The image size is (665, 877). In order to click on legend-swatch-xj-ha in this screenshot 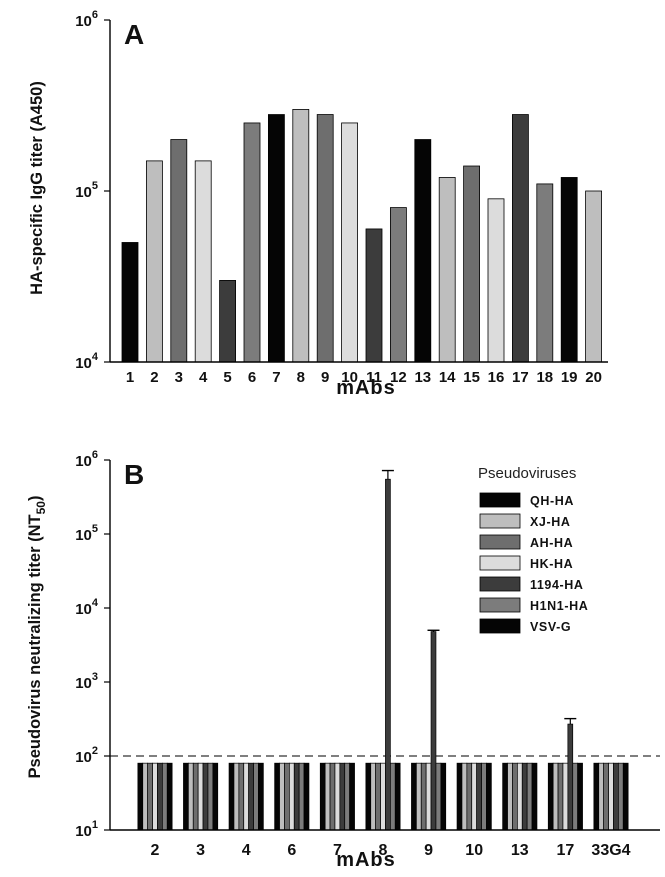, I will do `click(500, 521)`.